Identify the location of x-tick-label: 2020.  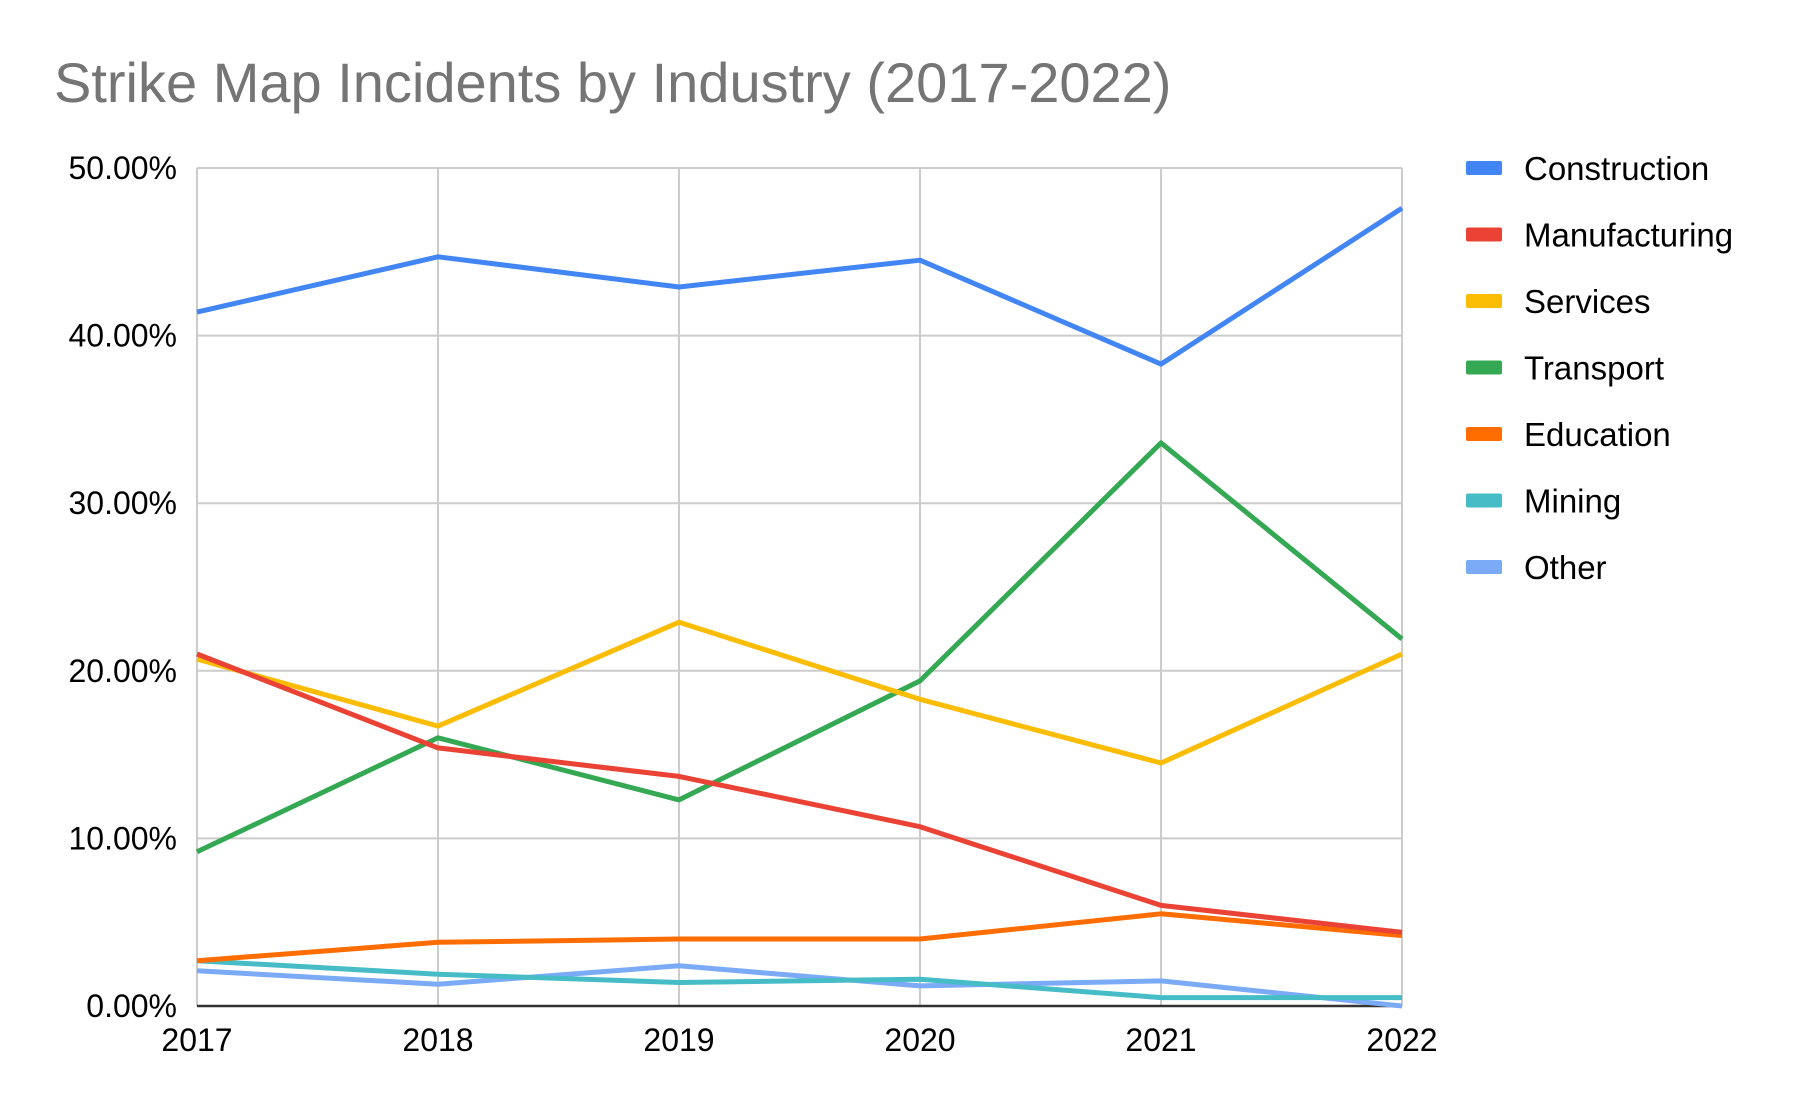
(919, 1040).